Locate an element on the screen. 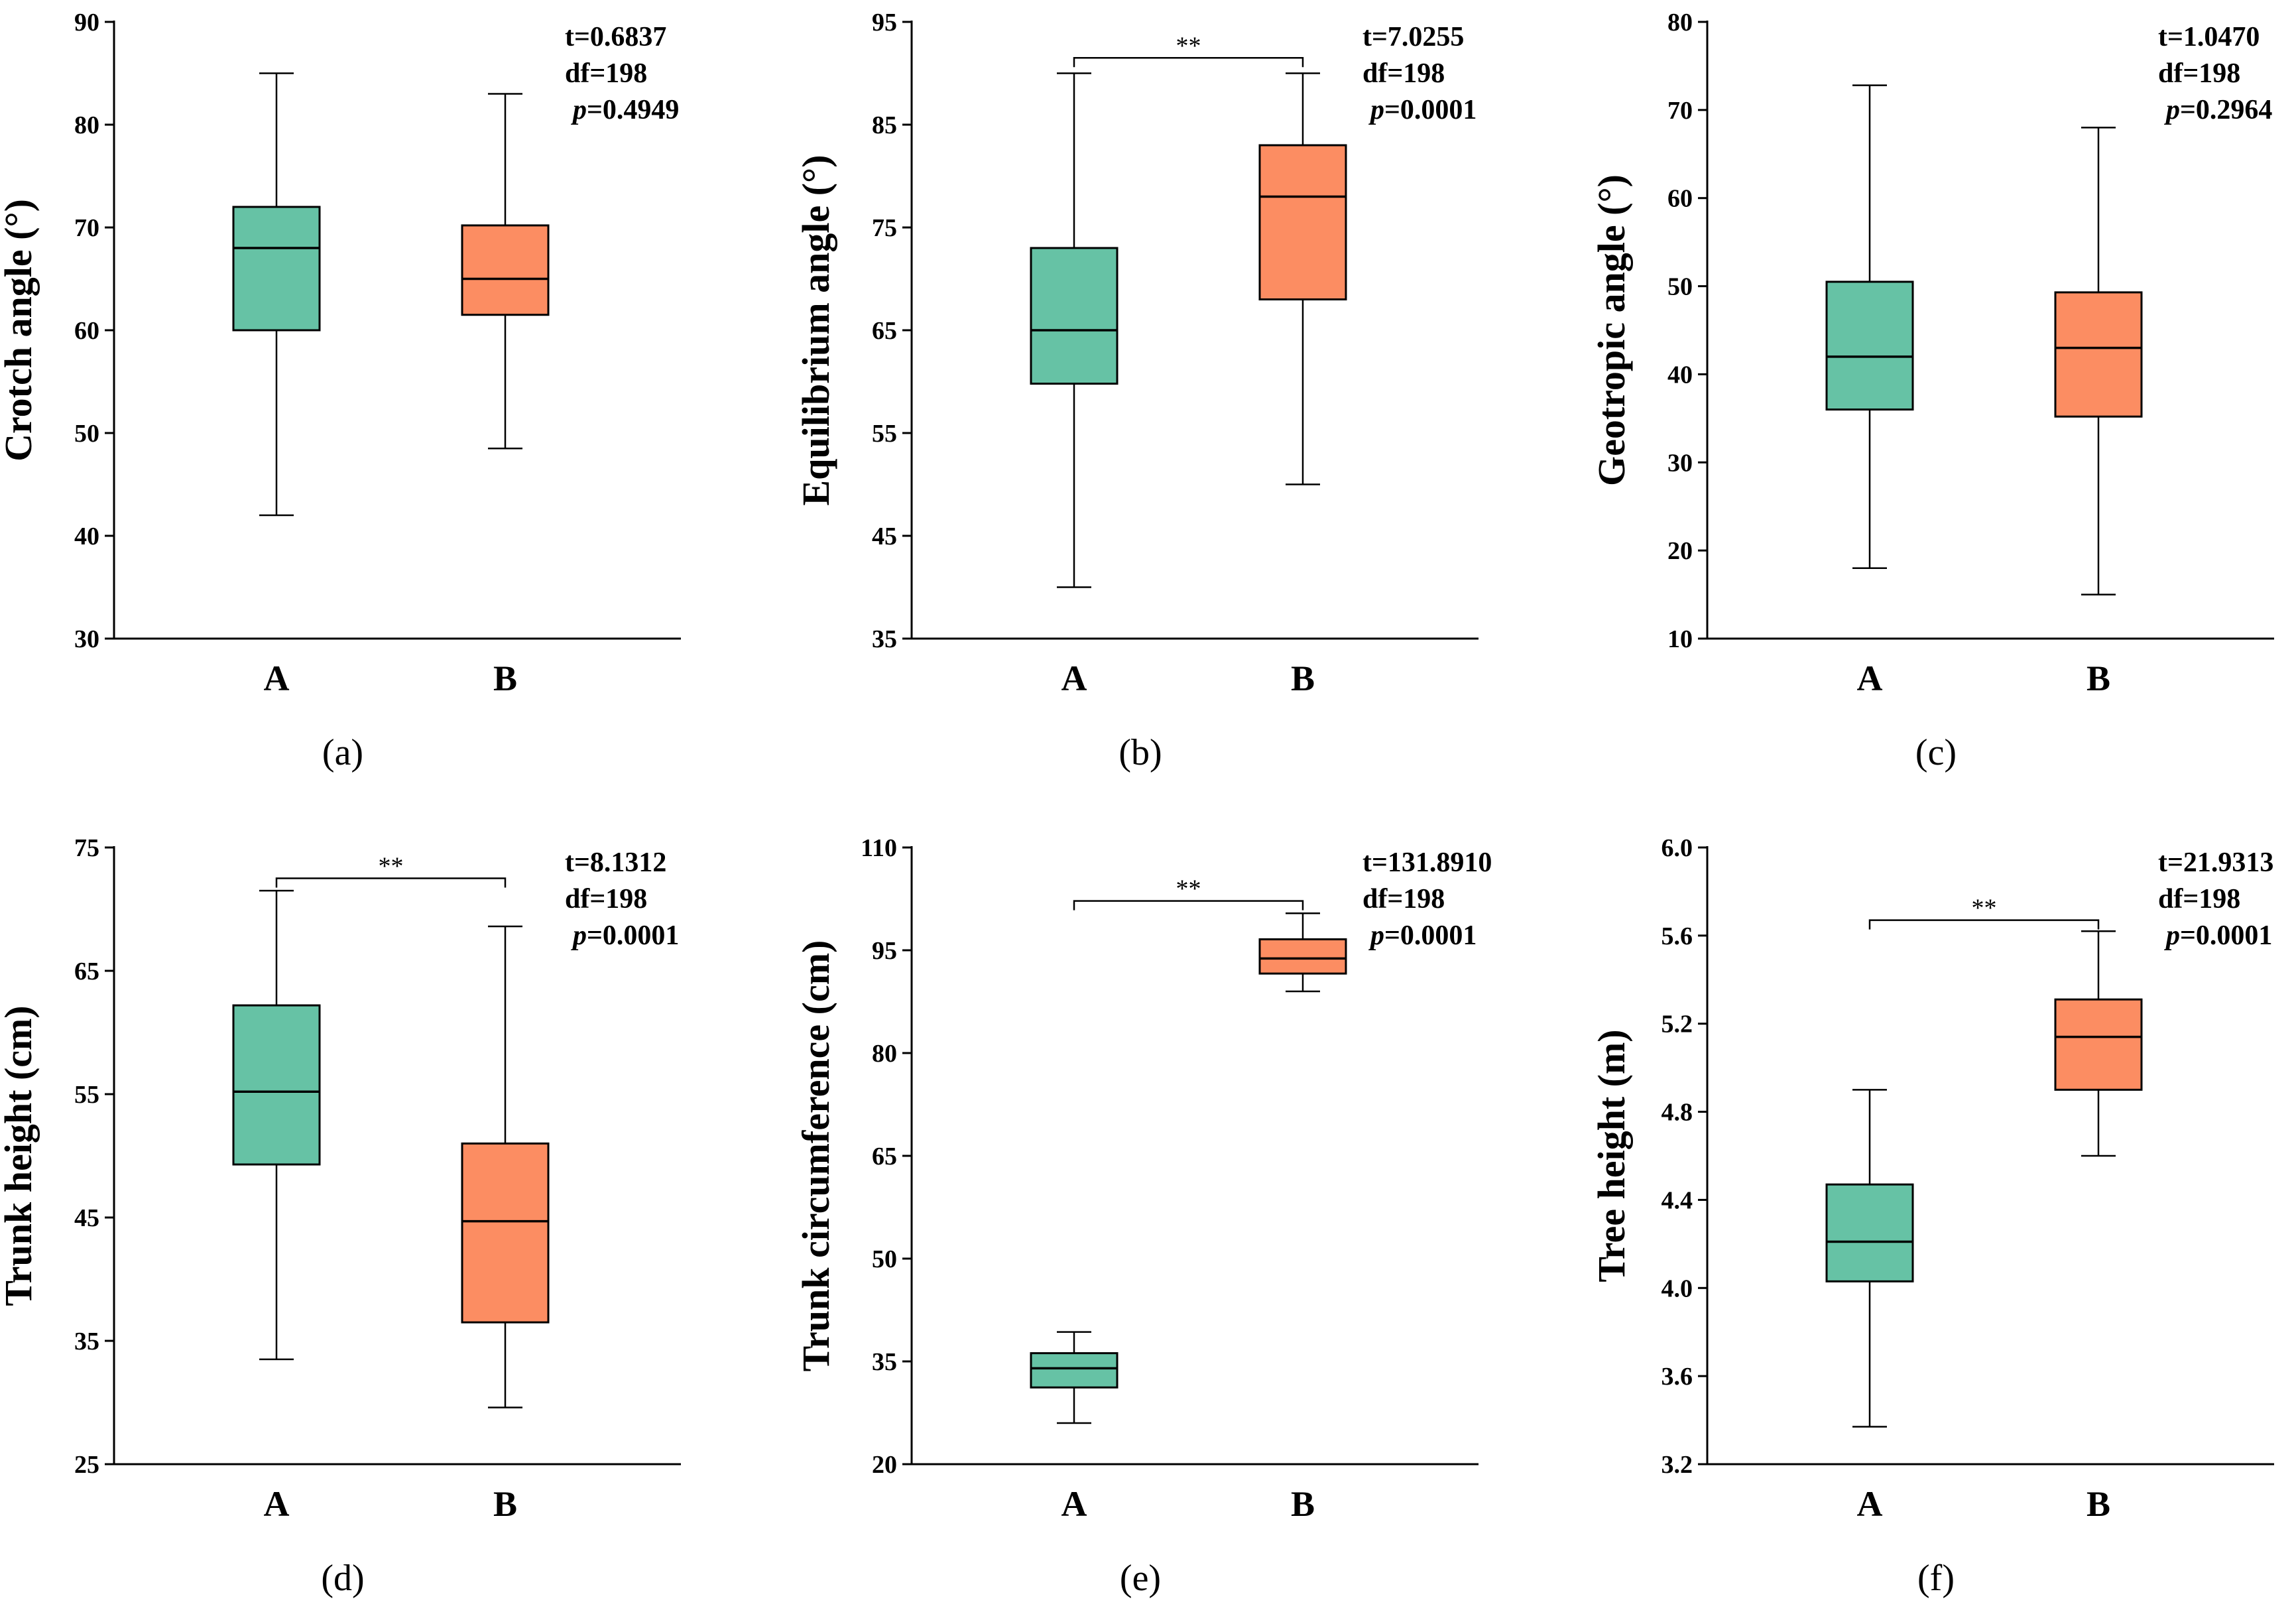  panel-f-stat-p-value: =0.0001 is located at coordinates (2226, 936).